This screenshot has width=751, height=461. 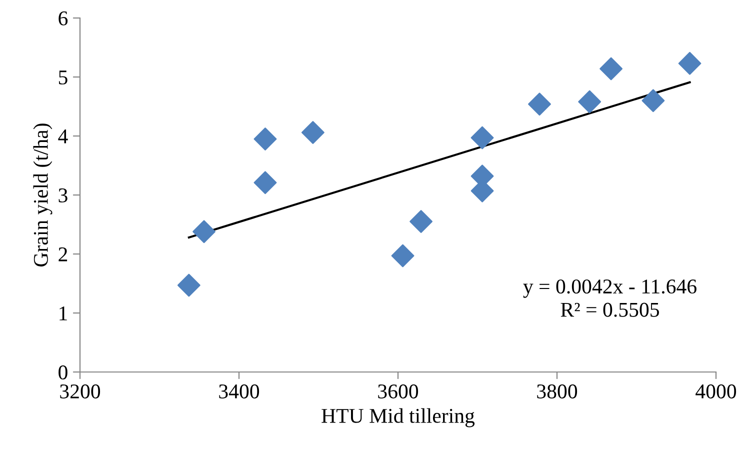 What do you see at coordinates (80, 391) in the screenshot?
I see `x-tick-label: 3200` at bounding box center [80, 391].